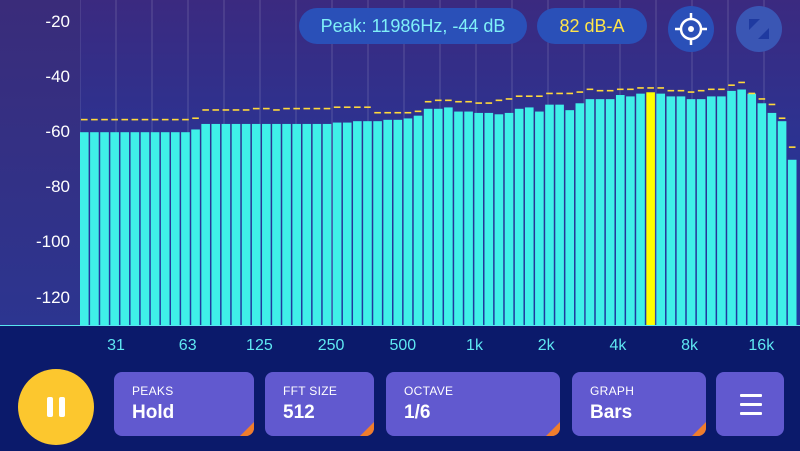 This screenshot has height=451, width=800. Describe the element at coordinates (690, 345) in the screenshot. I see `x-tick-label: 8k` at that location.